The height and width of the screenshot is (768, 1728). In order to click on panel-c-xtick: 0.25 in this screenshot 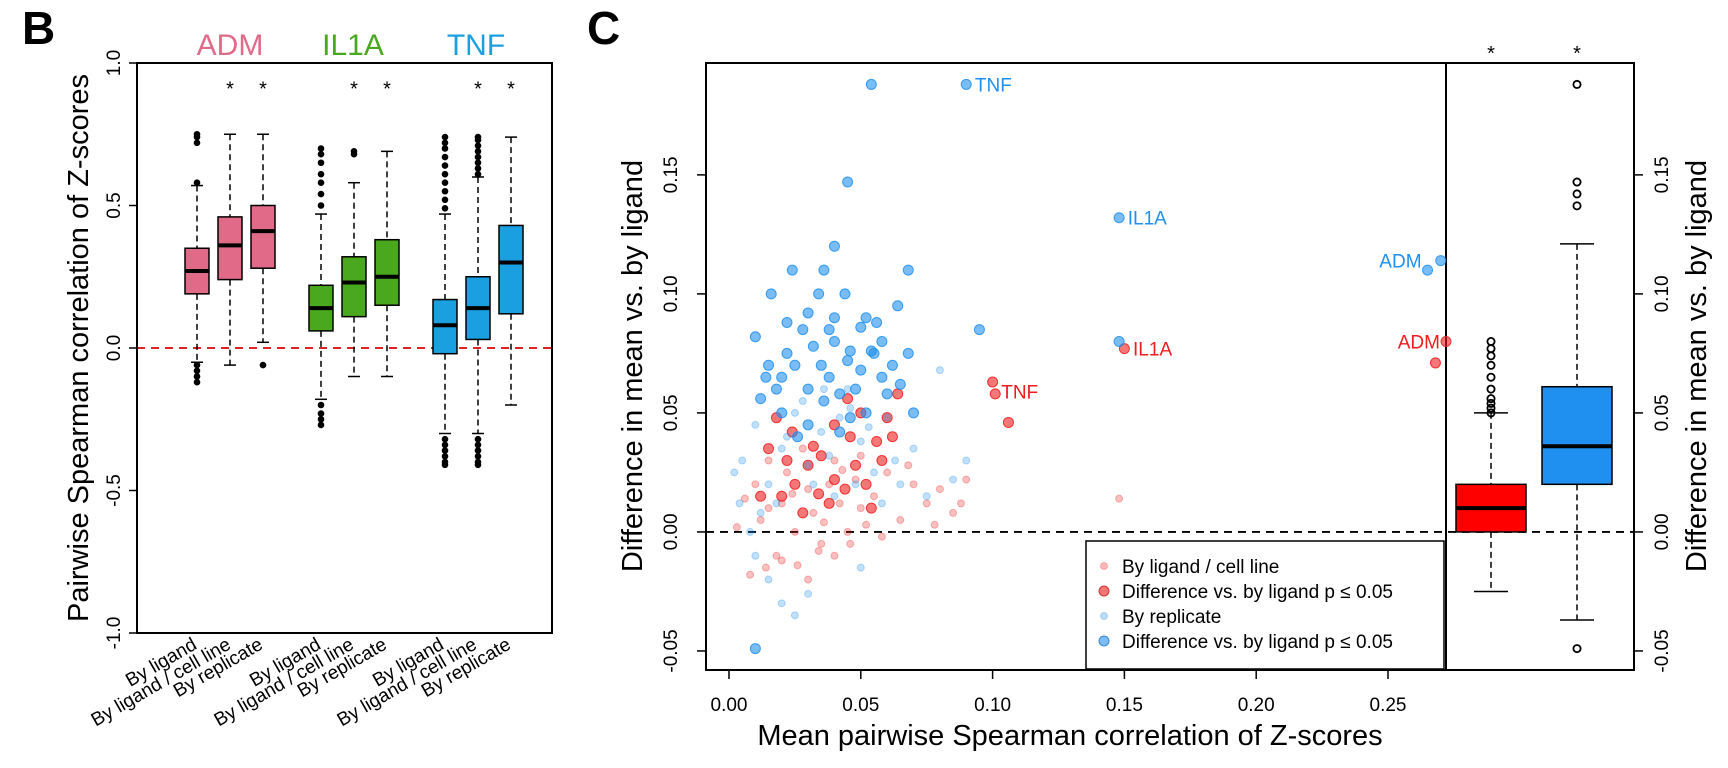, I will do `click(1388, 705)`.